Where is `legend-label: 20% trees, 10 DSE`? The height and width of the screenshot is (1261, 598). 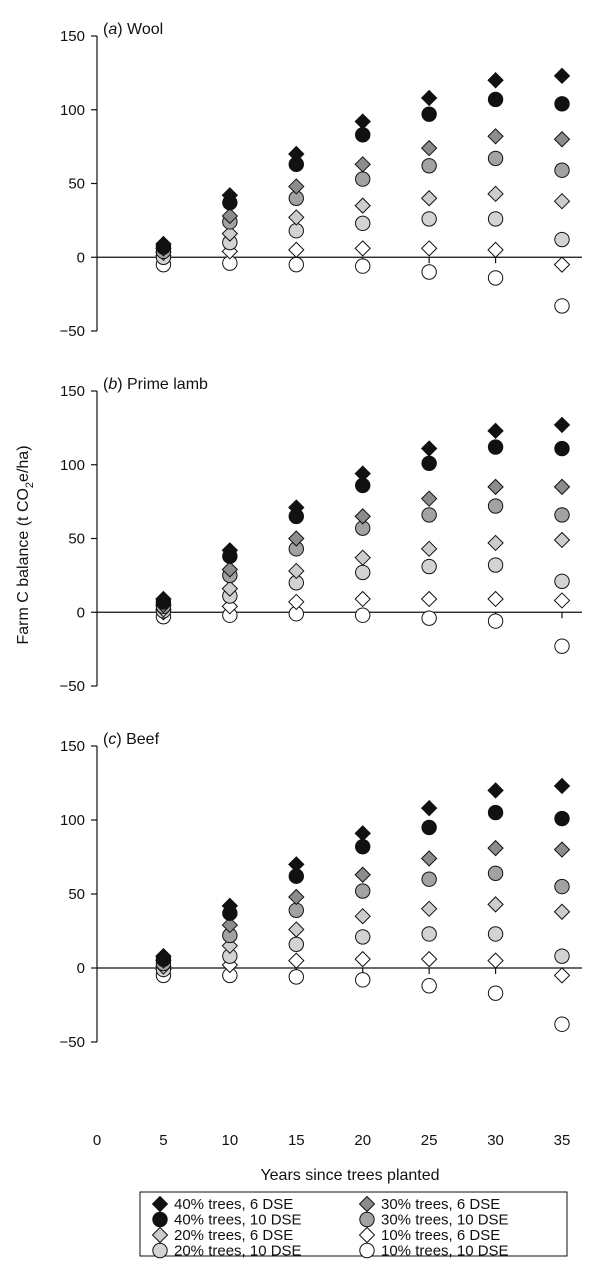
legend-label: 20% trees, 10 DSE is located at coordinates (238, 1251).